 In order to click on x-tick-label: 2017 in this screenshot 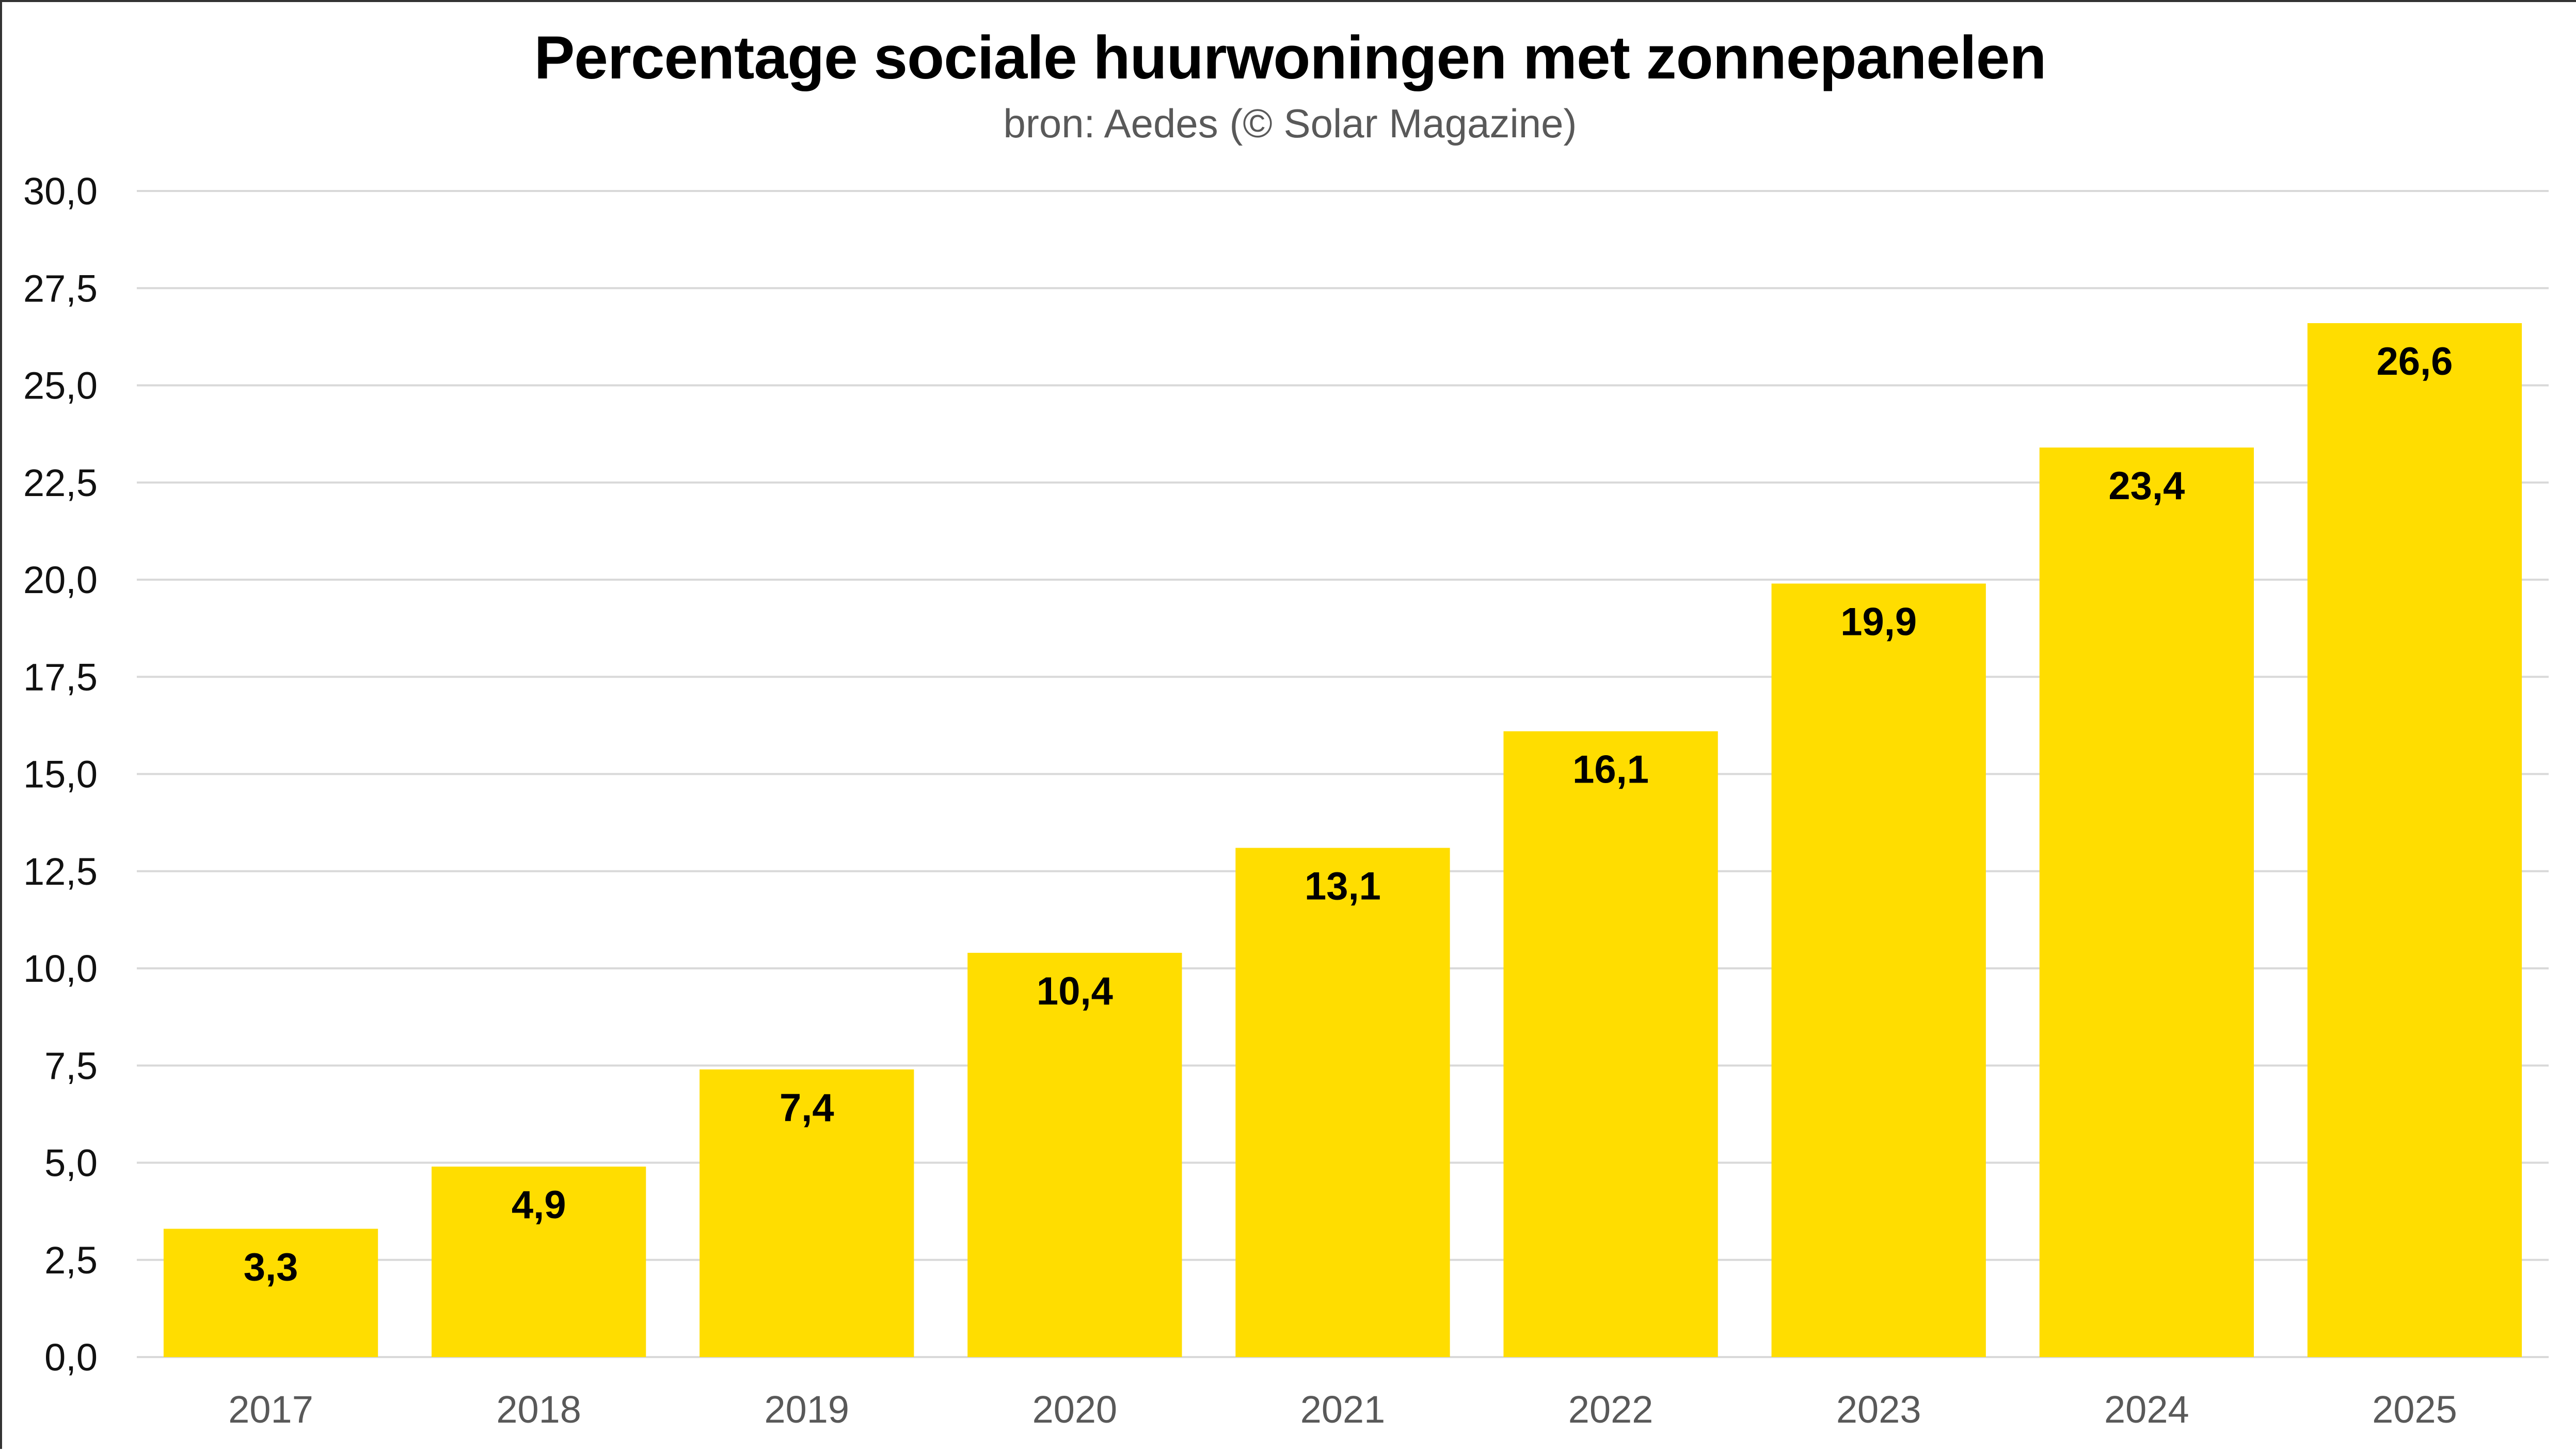, I will do `click(270, 1409)`.